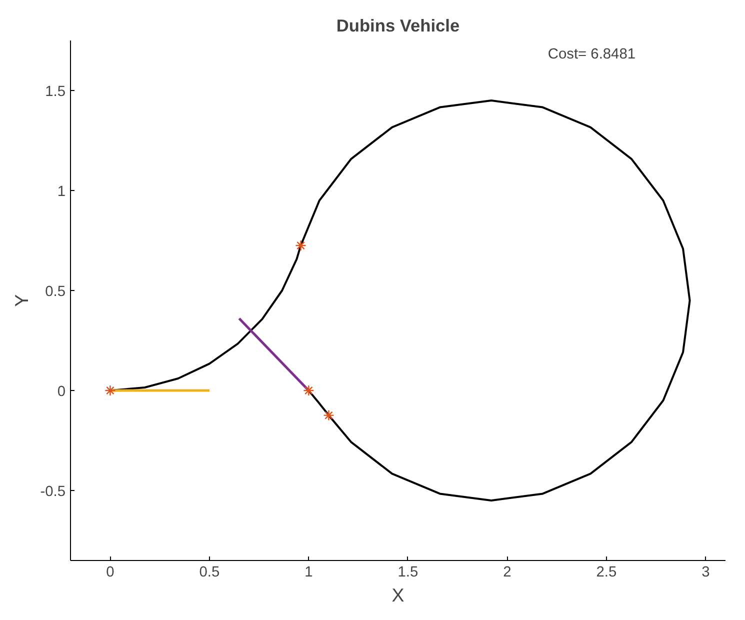  Describe the element at coordinates (61, 392) in the screenshot. I see `y-tick-label: 0` at that location.